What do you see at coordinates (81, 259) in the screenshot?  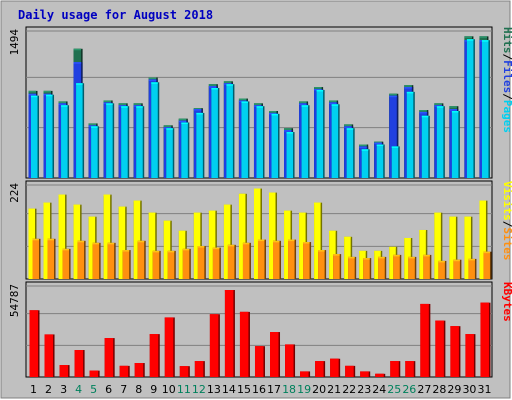 I see `bar-sites-4-face` at bounding box center [81, 259].